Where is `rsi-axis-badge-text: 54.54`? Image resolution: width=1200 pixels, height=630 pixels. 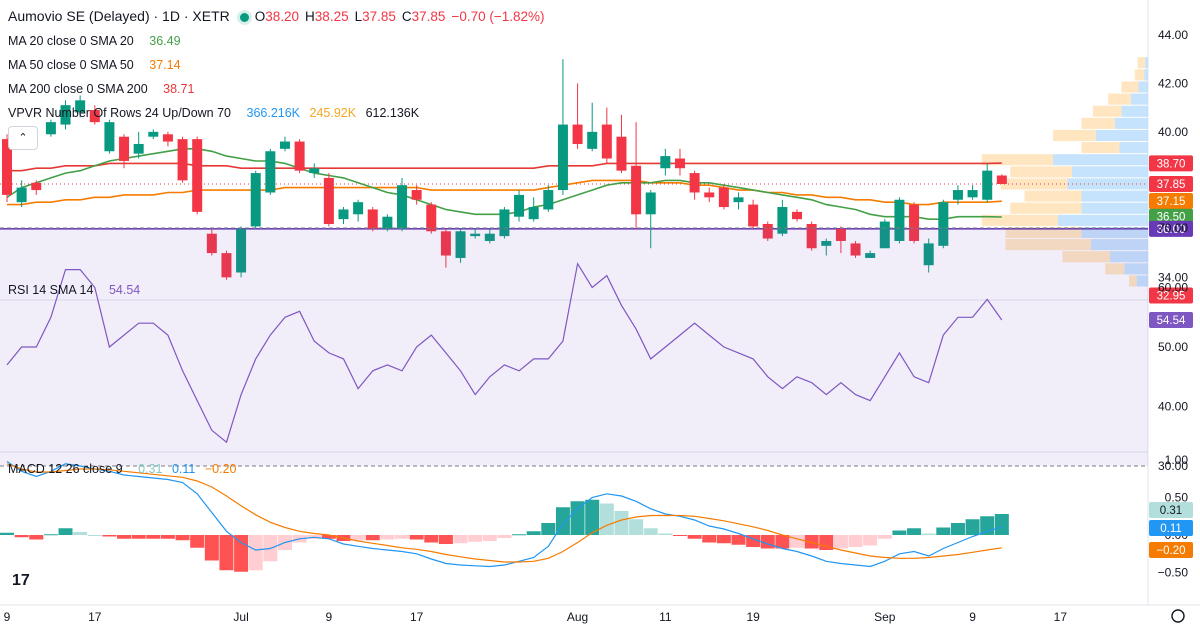 rsi-axis-badge-text: 54.54 is located at coordinates (1171, 321).